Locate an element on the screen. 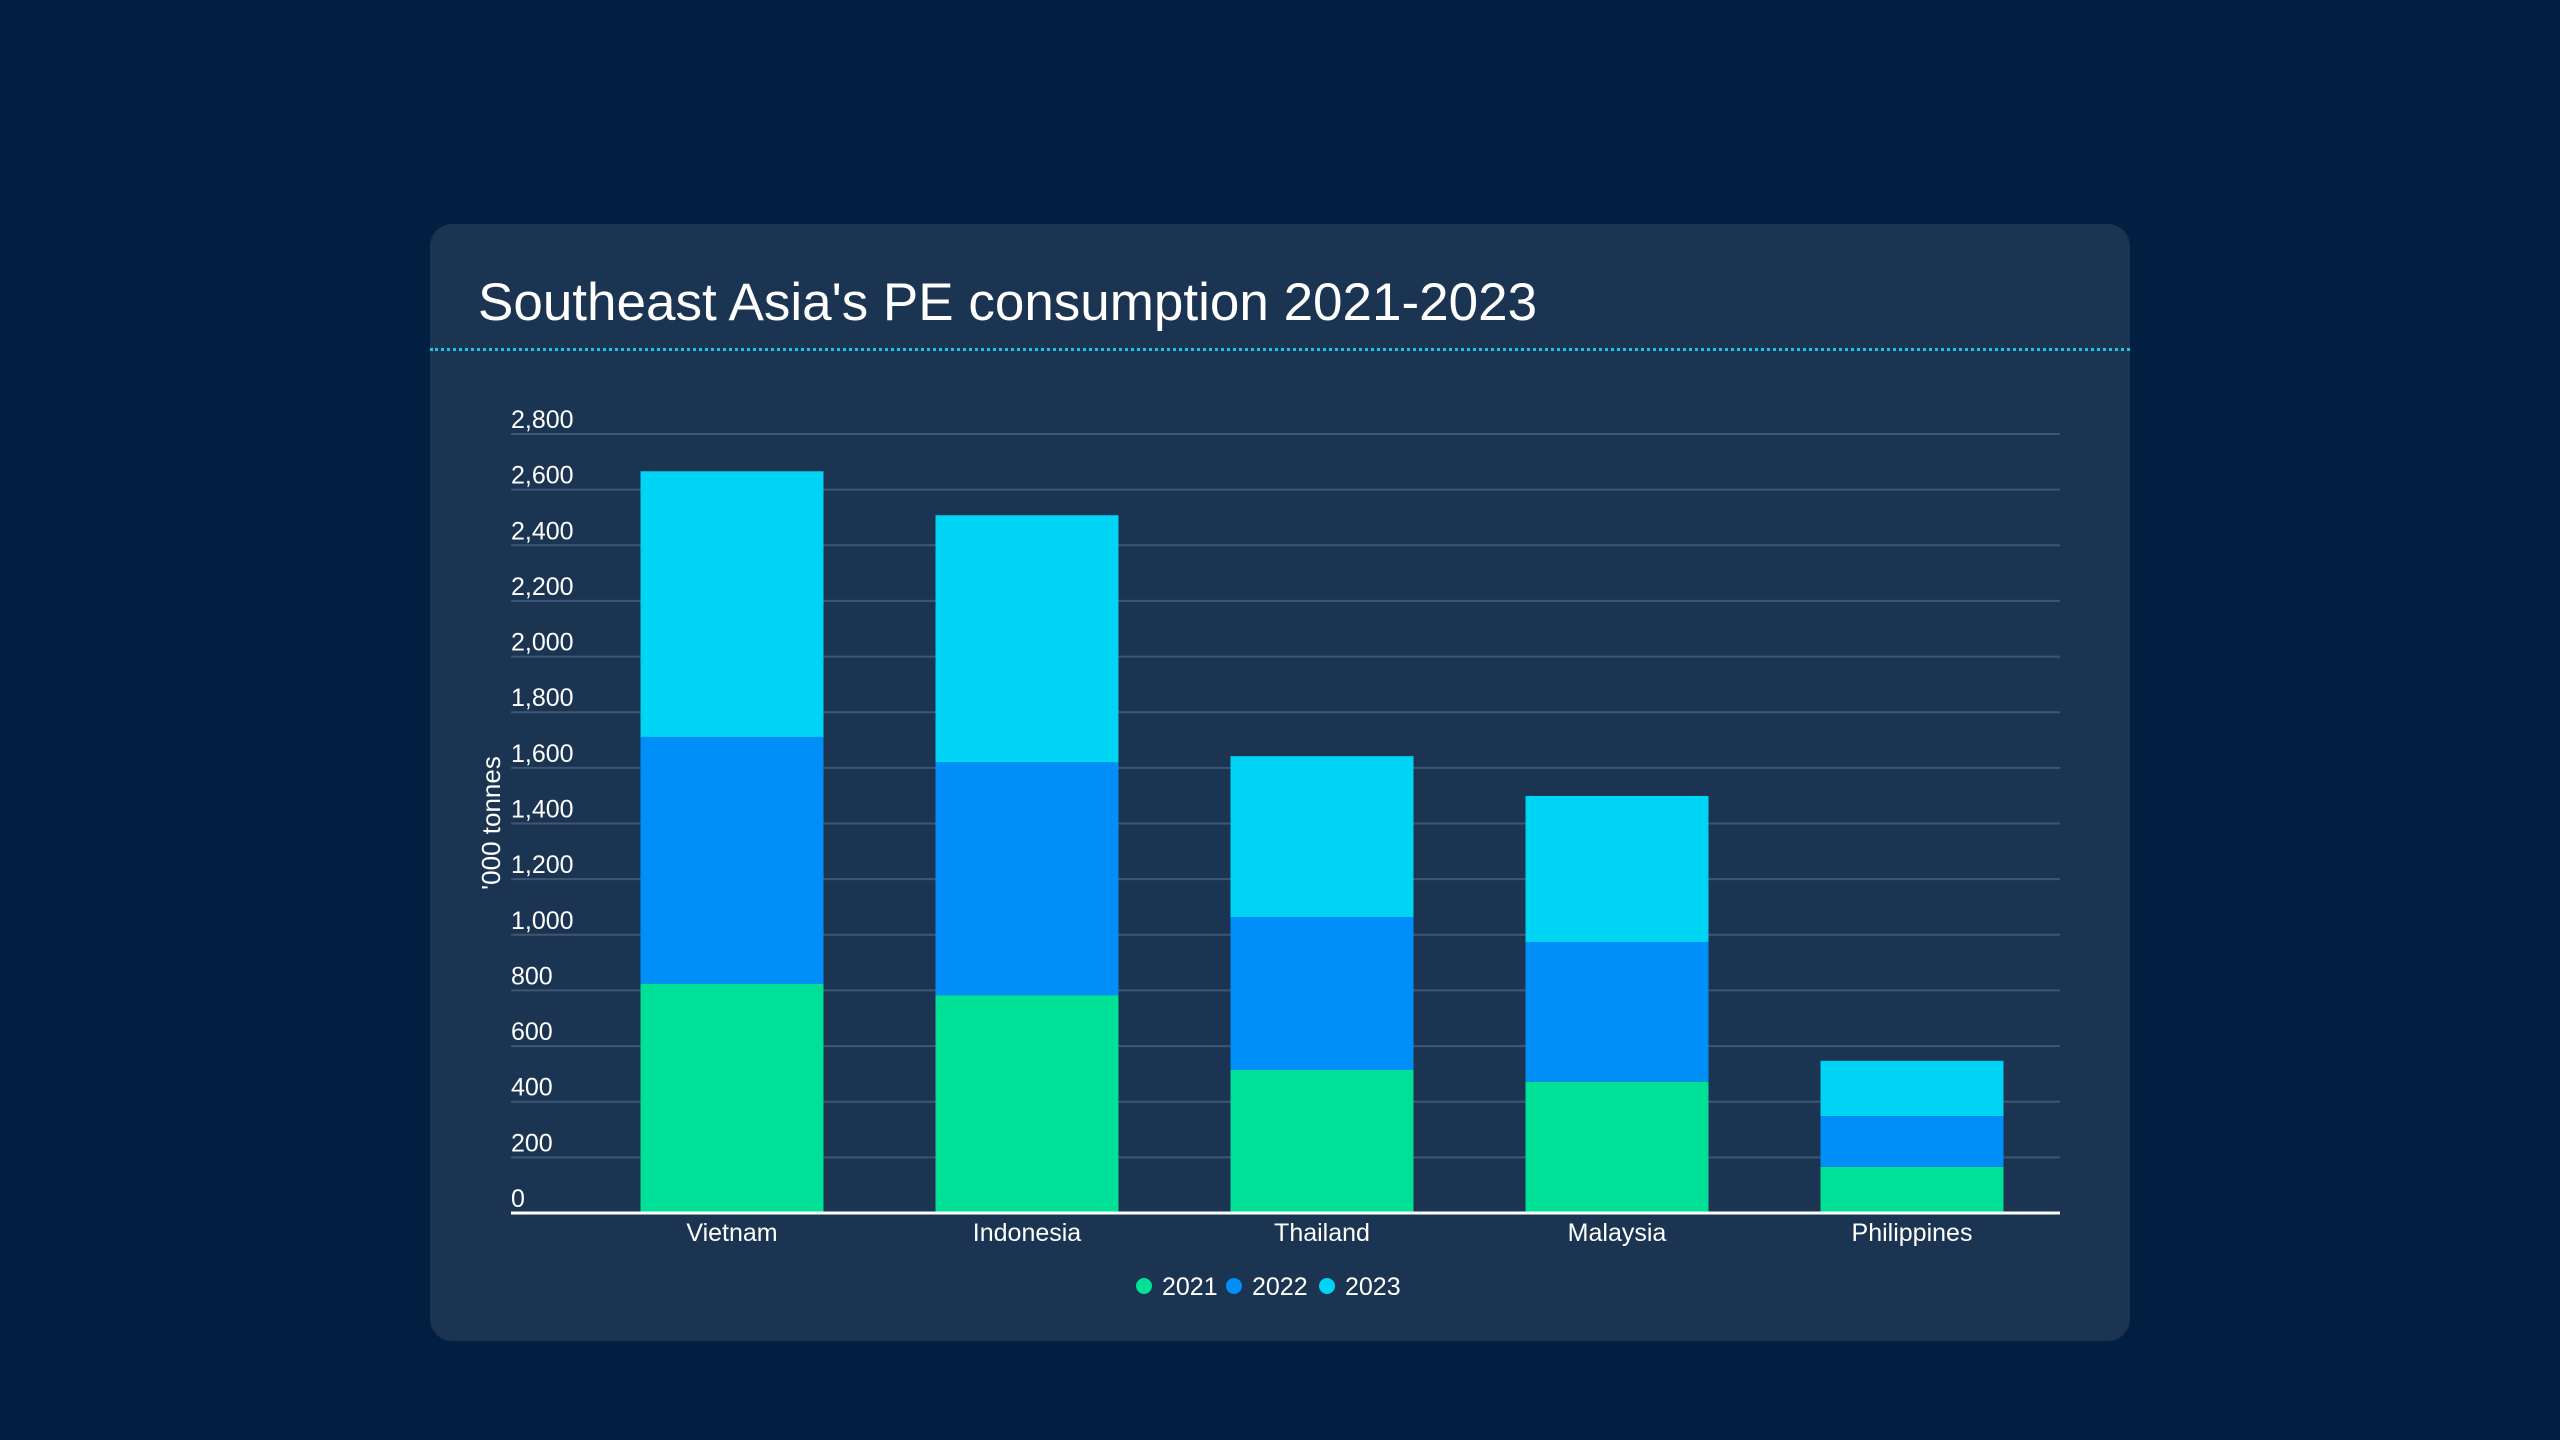 The width and height of the screenshot is (2560, 1440). y-tick-label: 600 is located at coordinates (532, 1032).